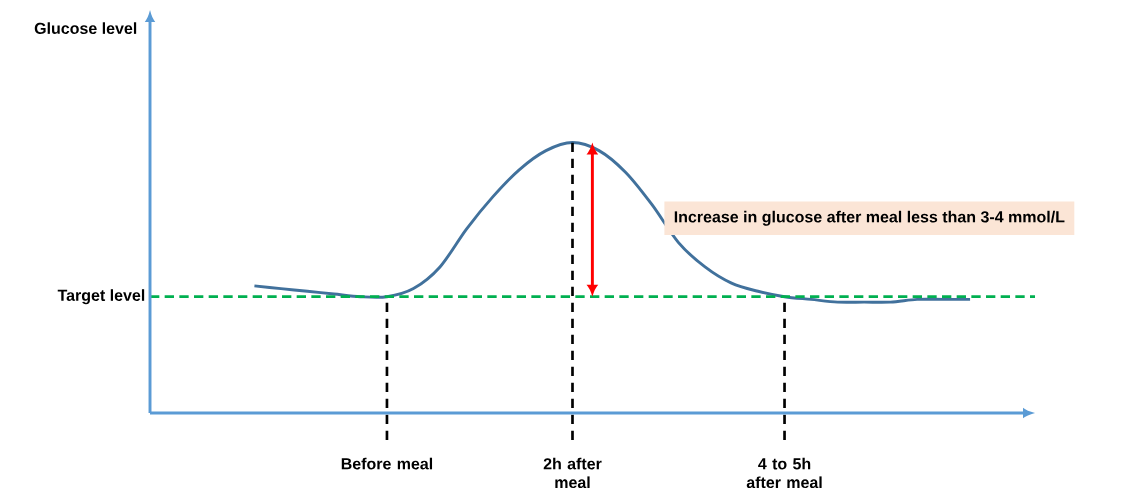  Describe the element at coordinates (784, 473) in the screenshot. I see `x-tick-label: 4 to 5h after meal` at that location.